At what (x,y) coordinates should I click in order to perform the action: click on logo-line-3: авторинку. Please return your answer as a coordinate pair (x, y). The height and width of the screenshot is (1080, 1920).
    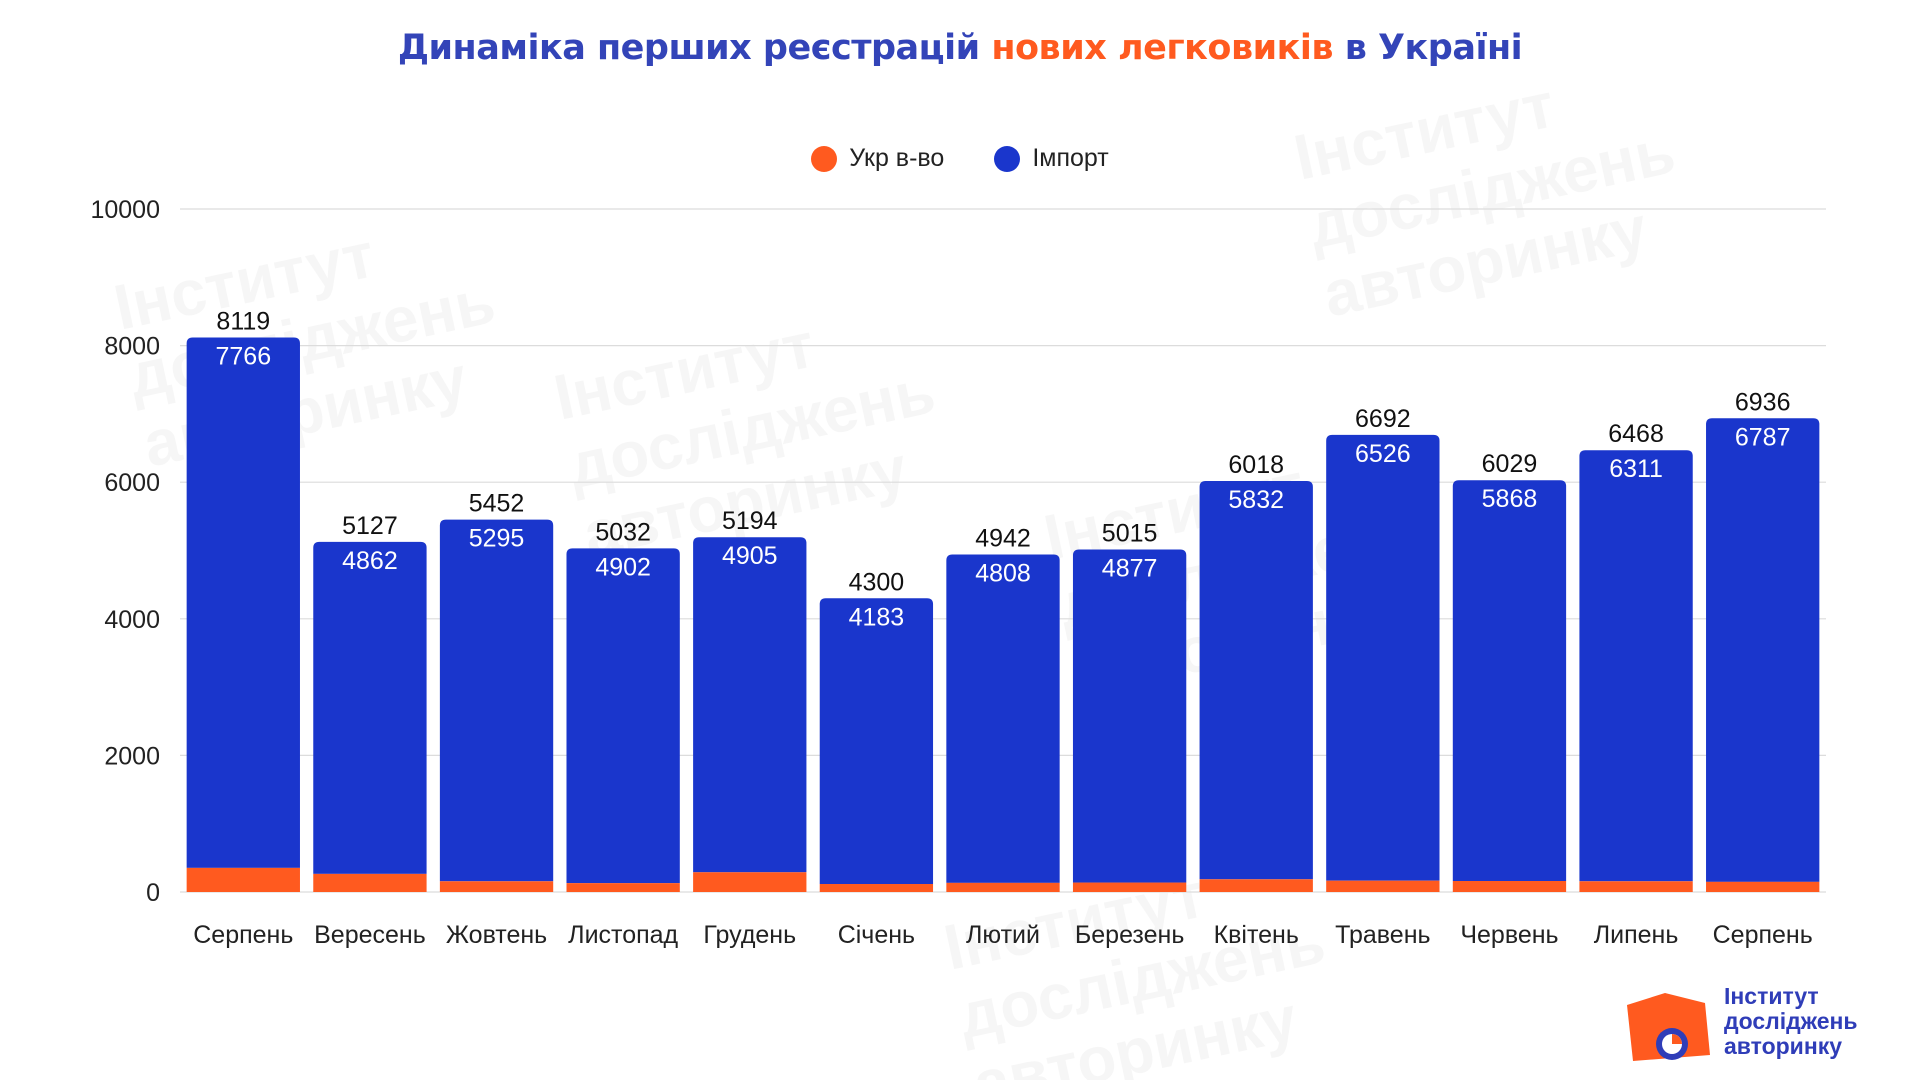
    Looking at the image, I should click on (1783, 1046).